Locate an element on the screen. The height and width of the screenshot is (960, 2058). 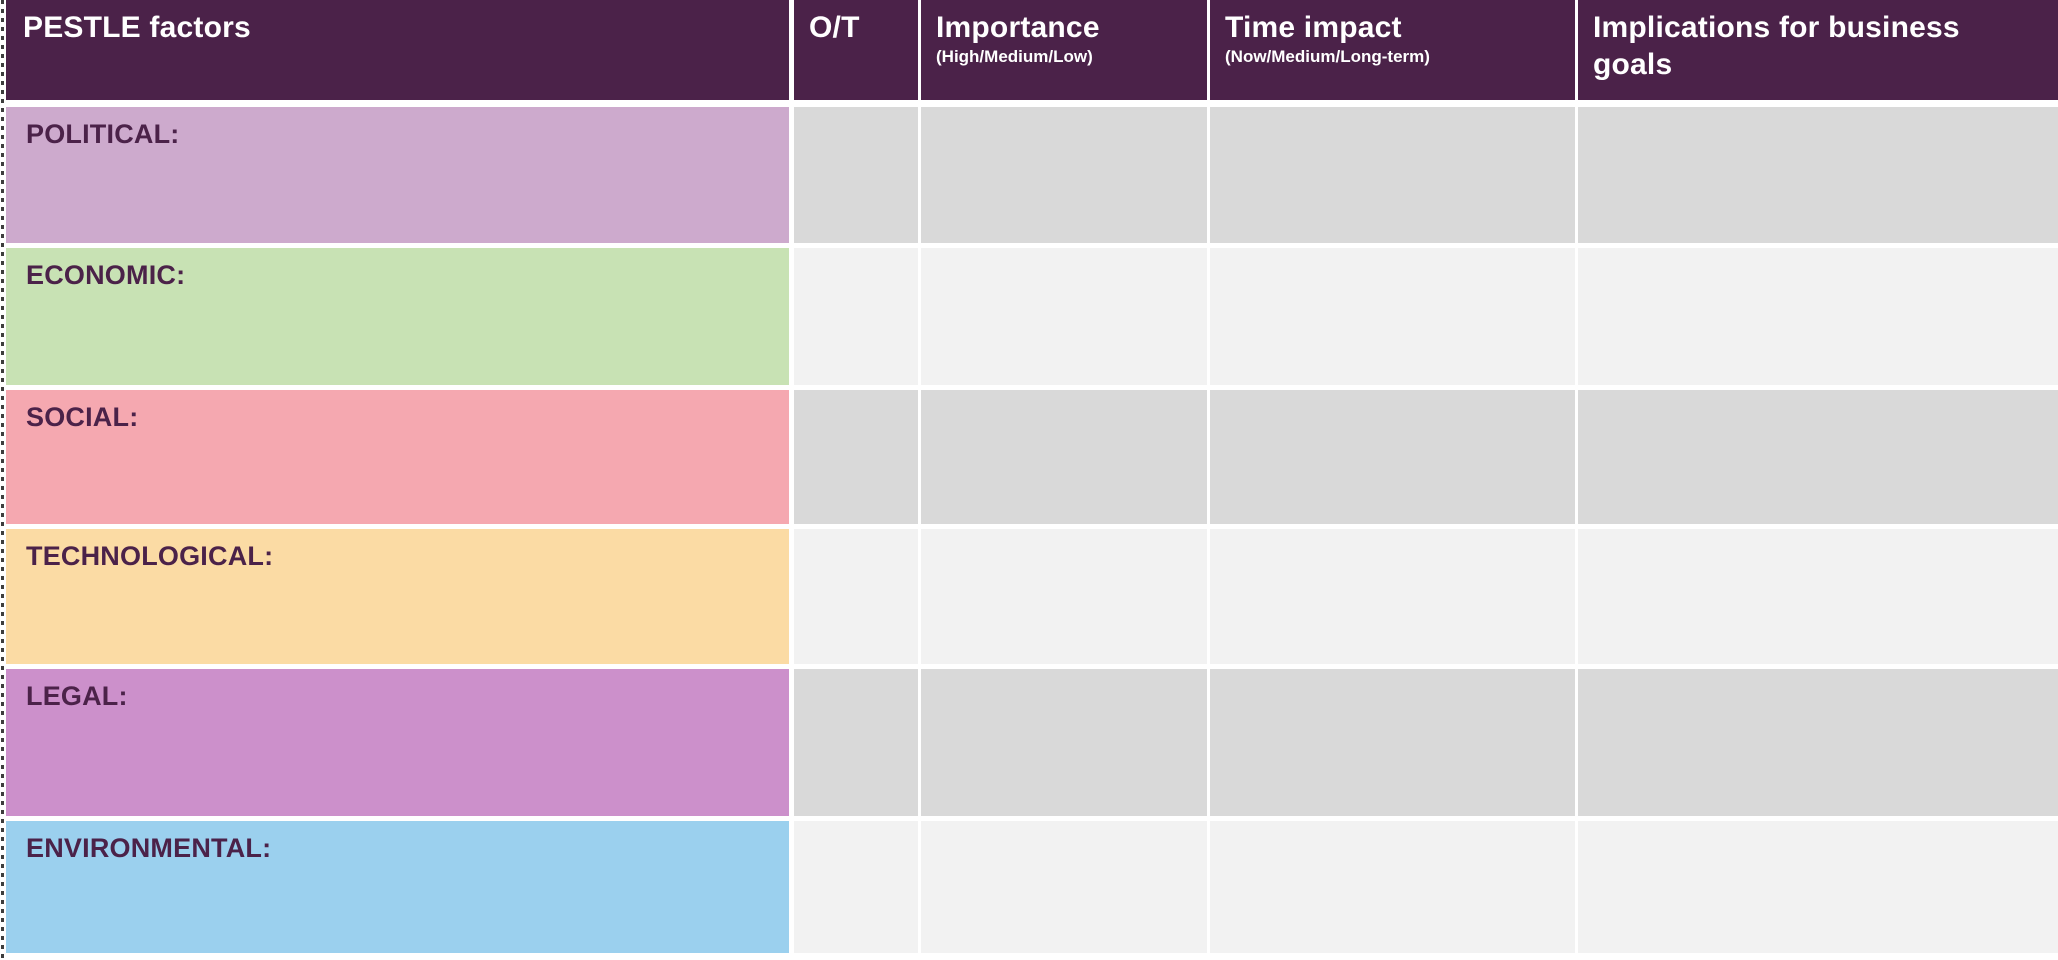
header-label: Importance is located at coordinates (1018, 27).